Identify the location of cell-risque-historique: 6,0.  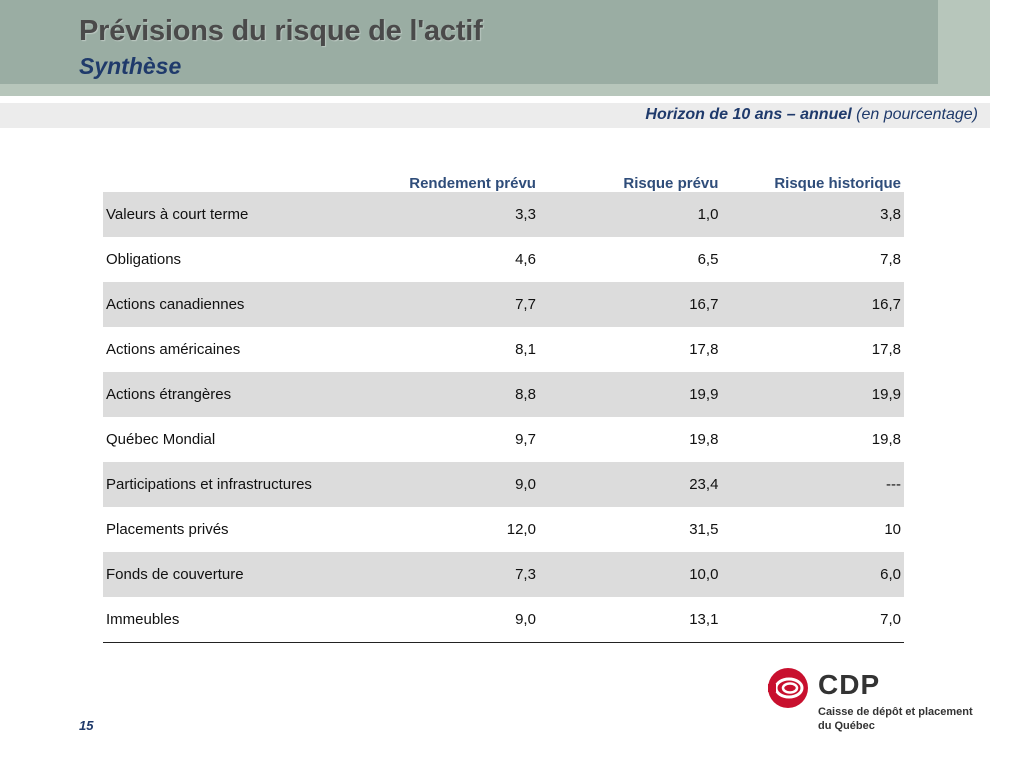
(812, 574).